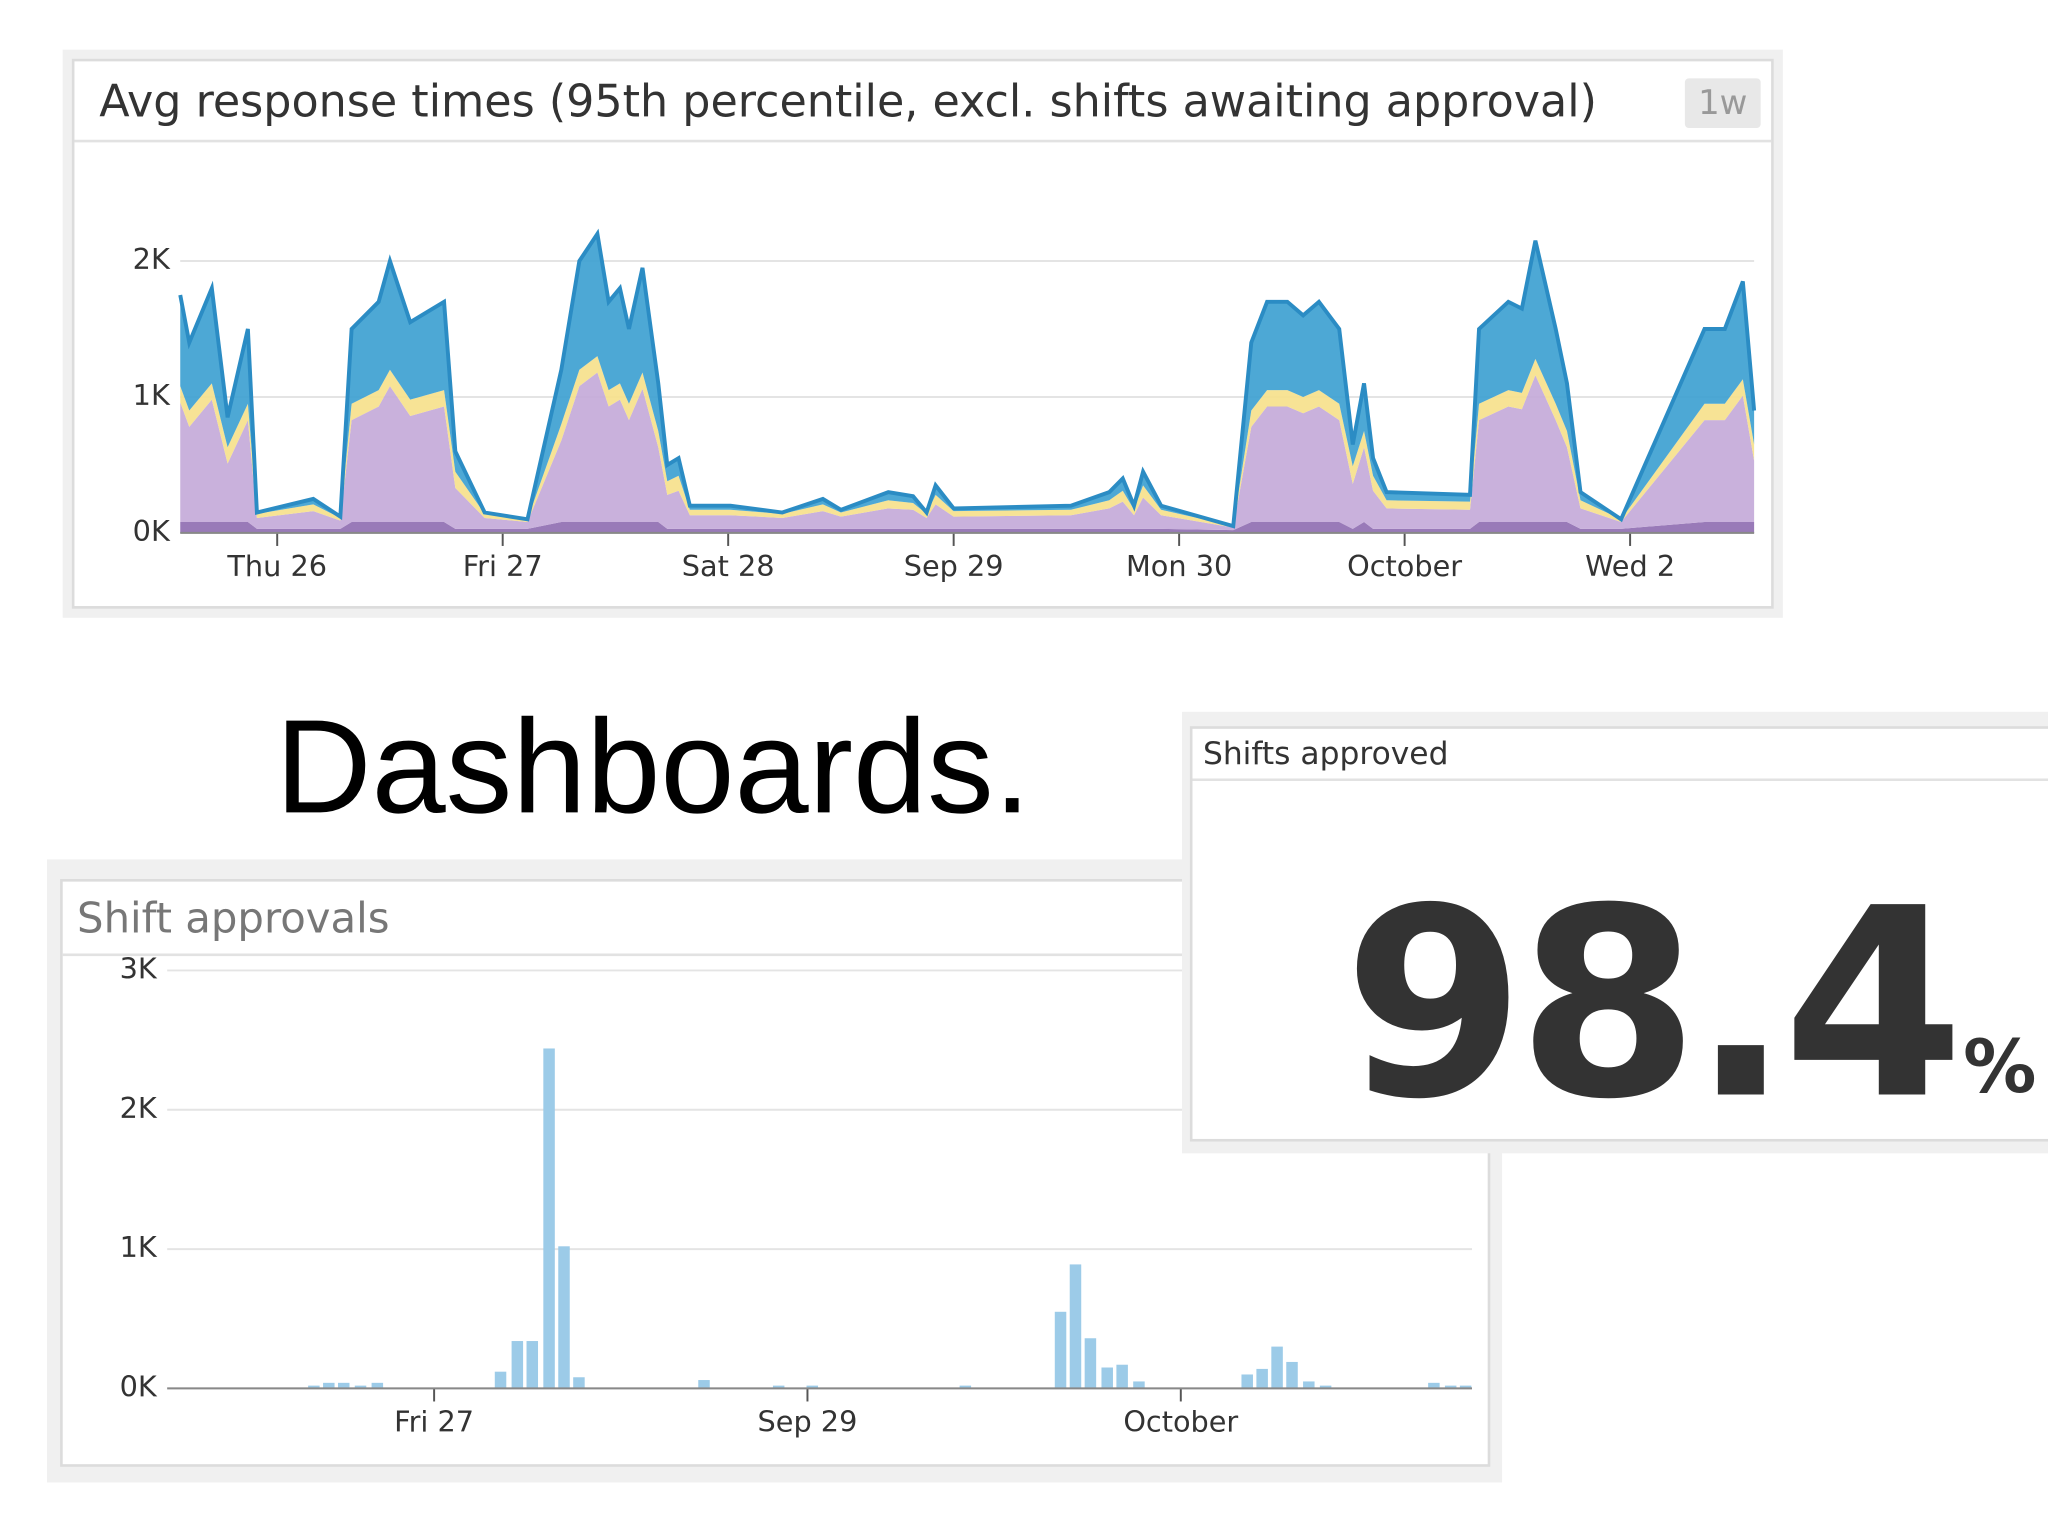 The image size is (2048, 1536). Describe the element at coordinates (139, 968) in the screenshot. I see `y-tick-label: 3K` at that location.